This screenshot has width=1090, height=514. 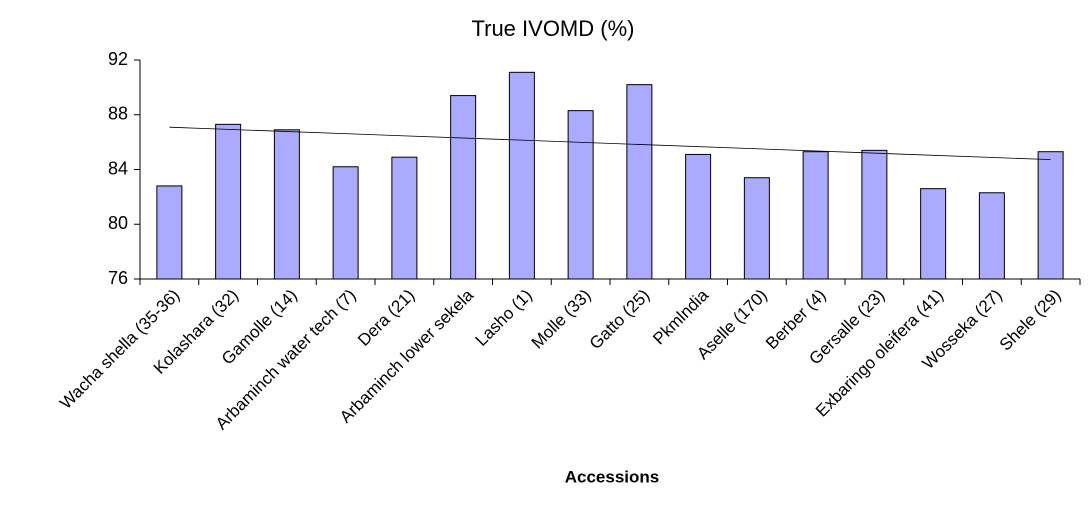 What do you see at coordinates (118, 278) in the screenshot?
I see `y-tick-label: 76` at bounding box center [118, 278].